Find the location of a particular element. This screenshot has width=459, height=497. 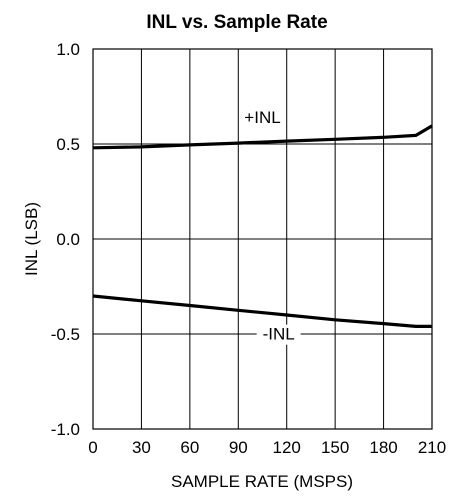

y-axis-ticks: -1.0 -0.5 0.0 0.5 1.0 is located at coordinates (65, 239).